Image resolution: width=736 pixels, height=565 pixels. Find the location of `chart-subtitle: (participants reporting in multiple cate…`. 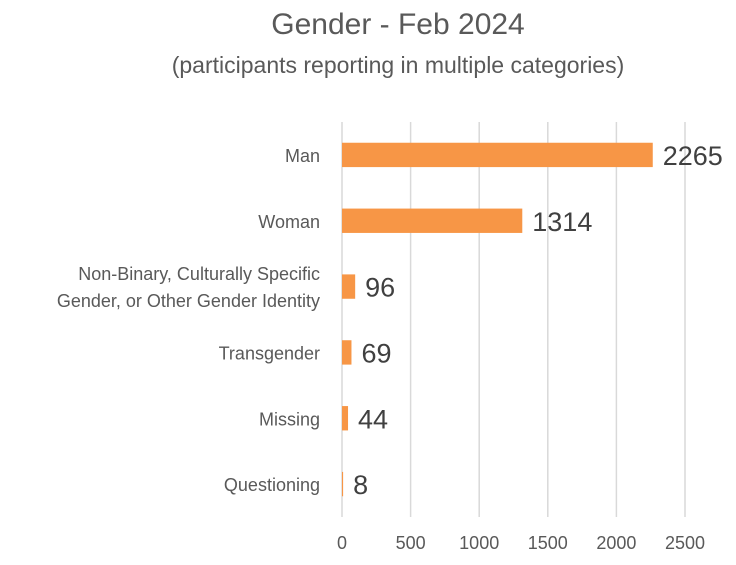

chart-subtitle: (participants reporting in multiple cate… is located at coordinates (398, 65).